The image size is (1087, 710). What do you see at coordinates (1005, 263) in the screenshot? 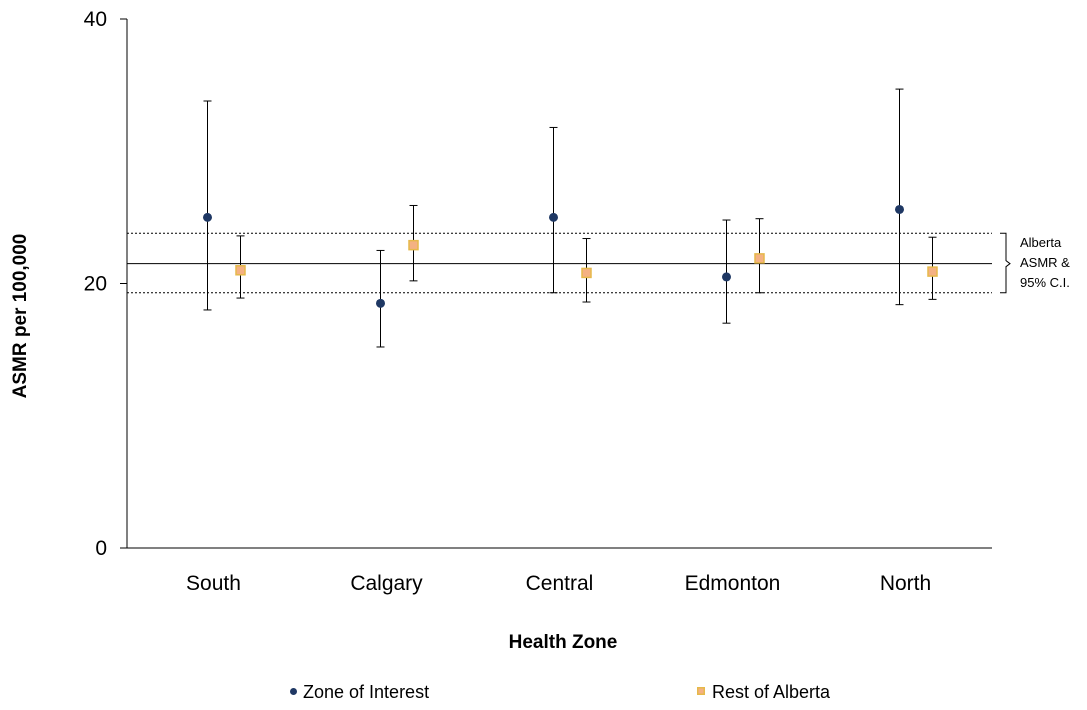
I see `reference-bracket` at bounding box center [1005, 263].